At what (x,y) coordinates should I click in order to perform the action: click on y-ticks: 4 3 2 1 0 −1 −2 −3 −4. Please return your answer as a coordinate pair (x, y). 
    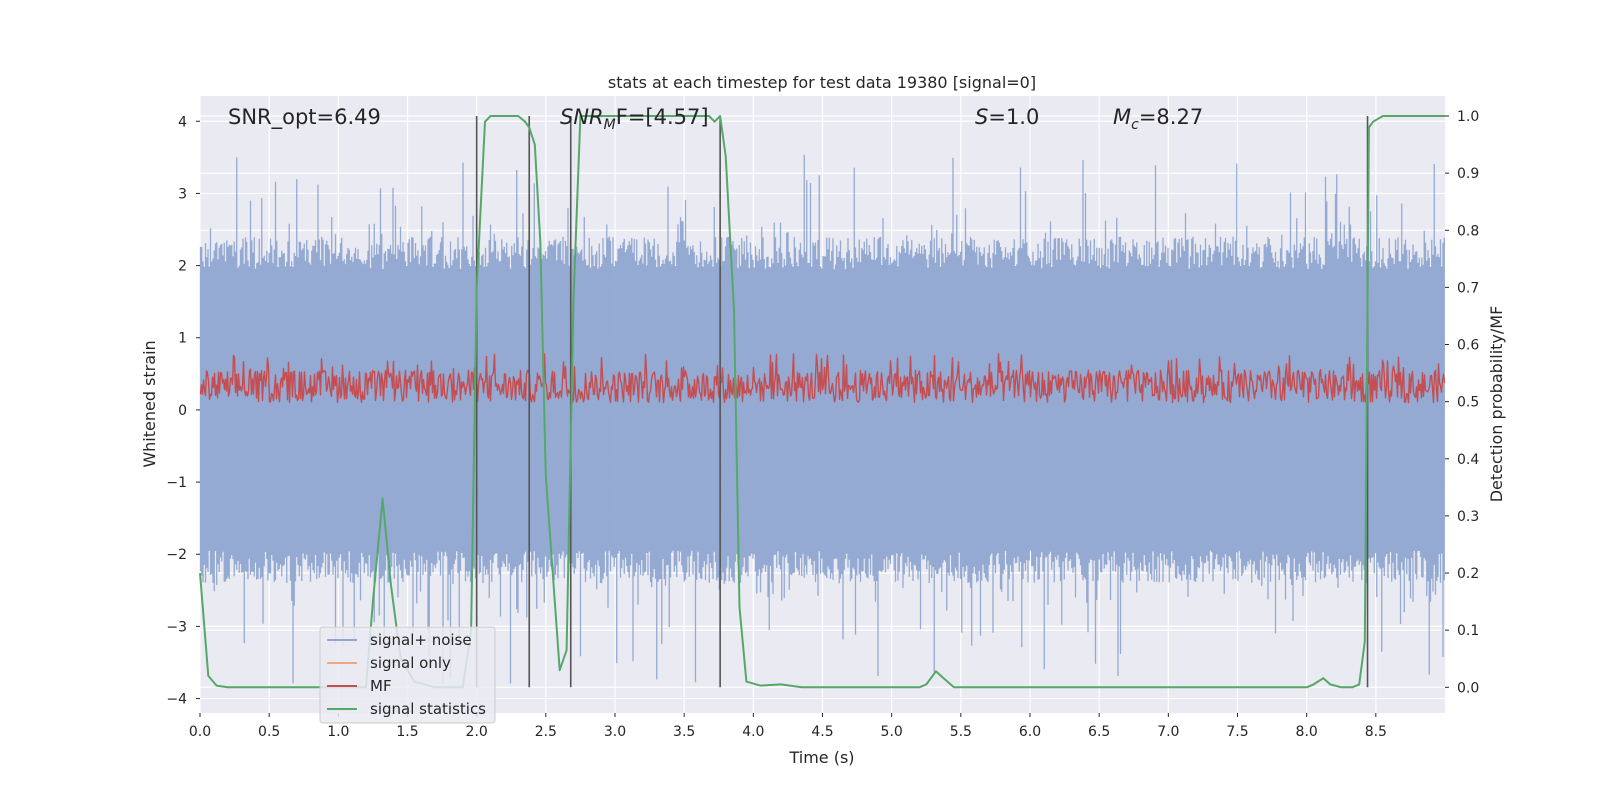
    Looking at the image, I should click on (183, 411).